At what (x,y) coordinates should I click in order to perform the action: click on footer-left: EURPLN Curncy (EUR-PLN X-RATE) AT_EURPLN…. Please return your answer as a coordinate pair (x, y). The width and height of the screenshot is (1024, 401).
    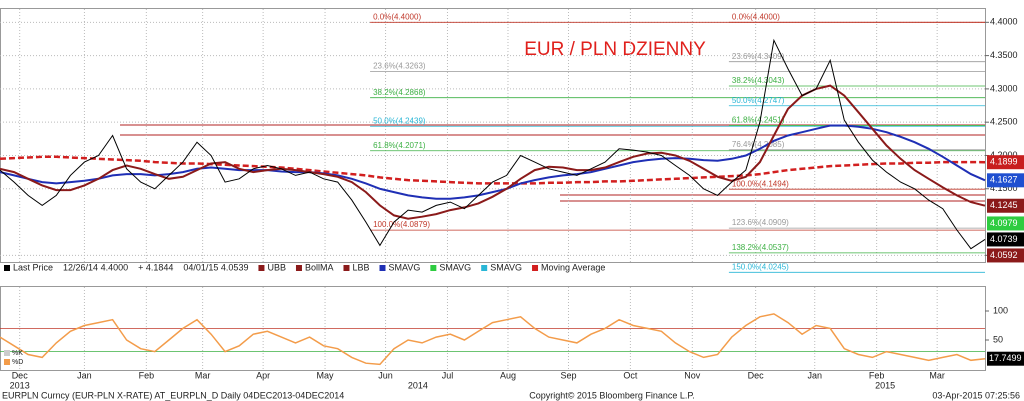
    Looking at the image, I should click on (173, 395).